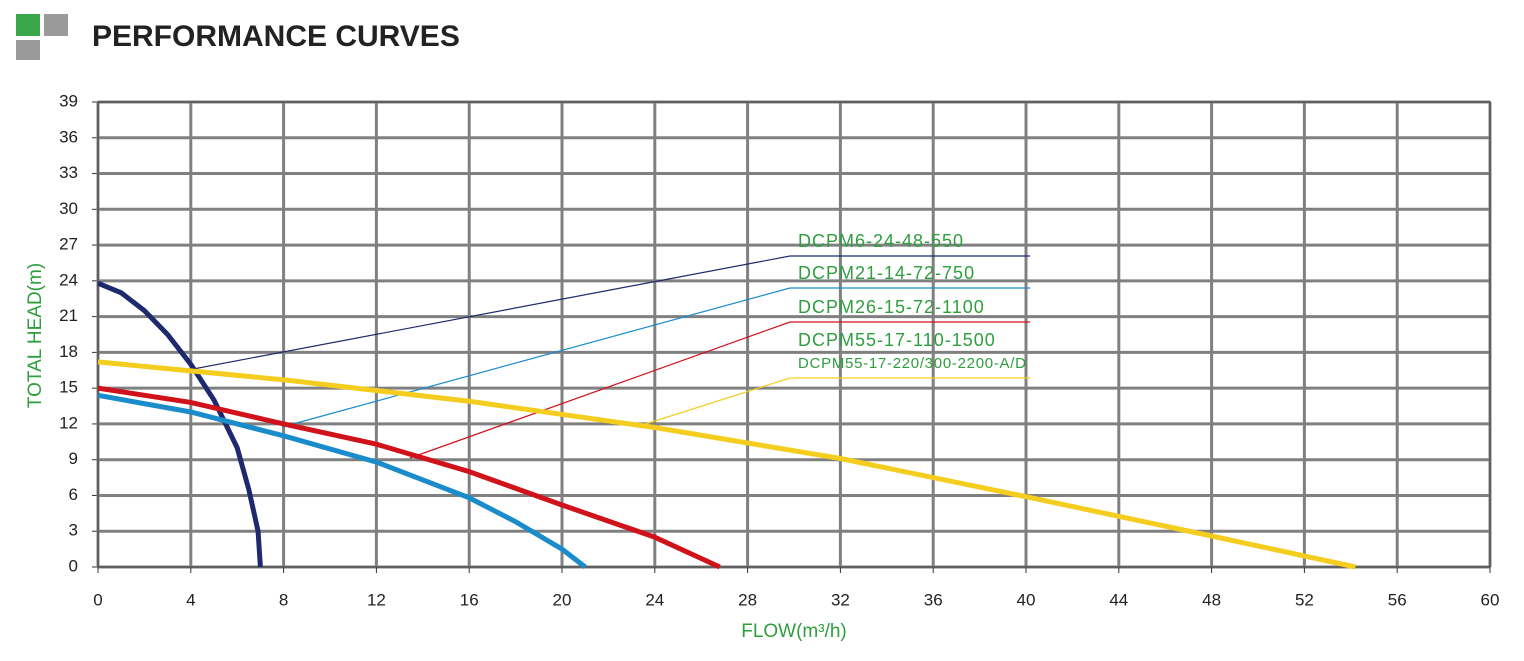 The image size is (1524, 661). Describe the element at coordinates (1026, 599) in the screenshot. I see `x-tick-label: 40` at that location.